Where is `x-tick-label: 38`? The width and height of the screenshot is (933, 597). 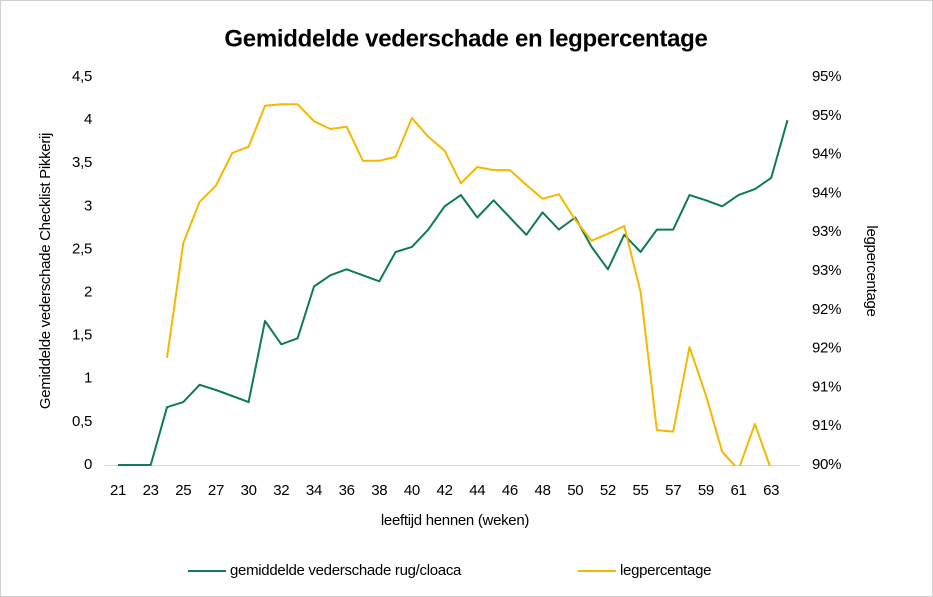
x-tick-label: 38 is located at coordinates (379, 490).